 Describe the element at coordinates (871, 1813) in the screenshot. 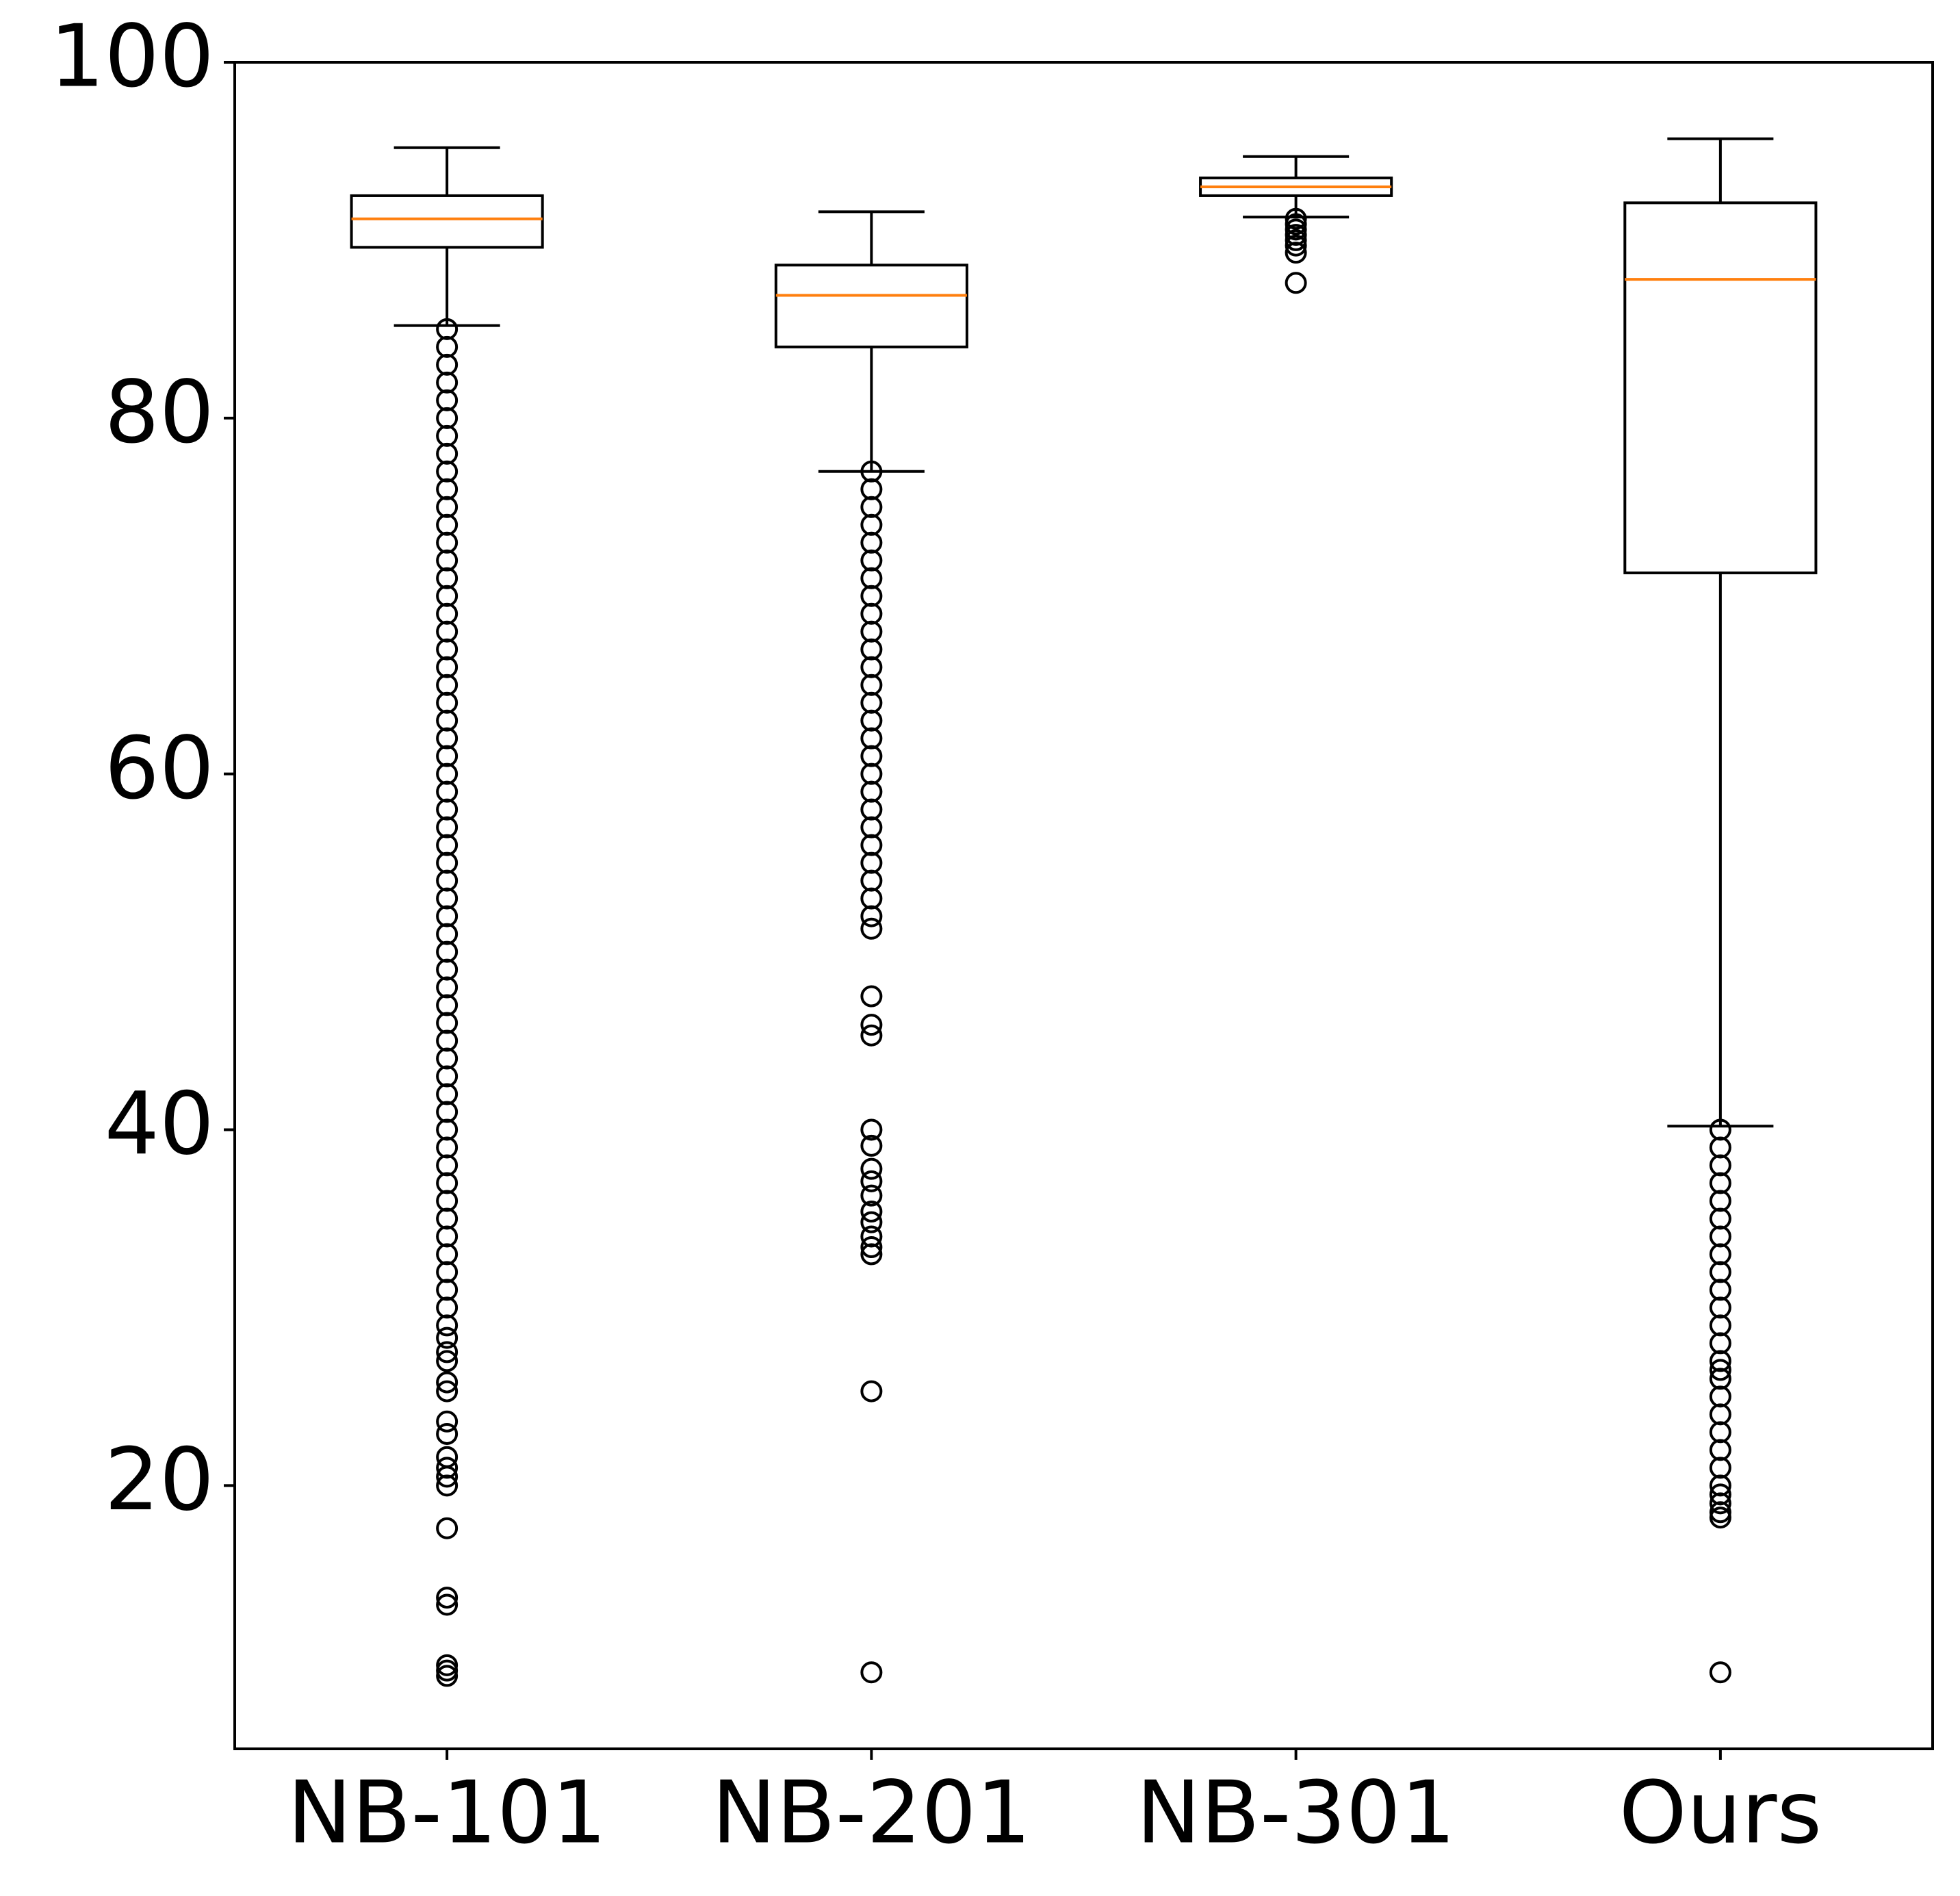

I see `x-tick-label: NB-201` at that location.